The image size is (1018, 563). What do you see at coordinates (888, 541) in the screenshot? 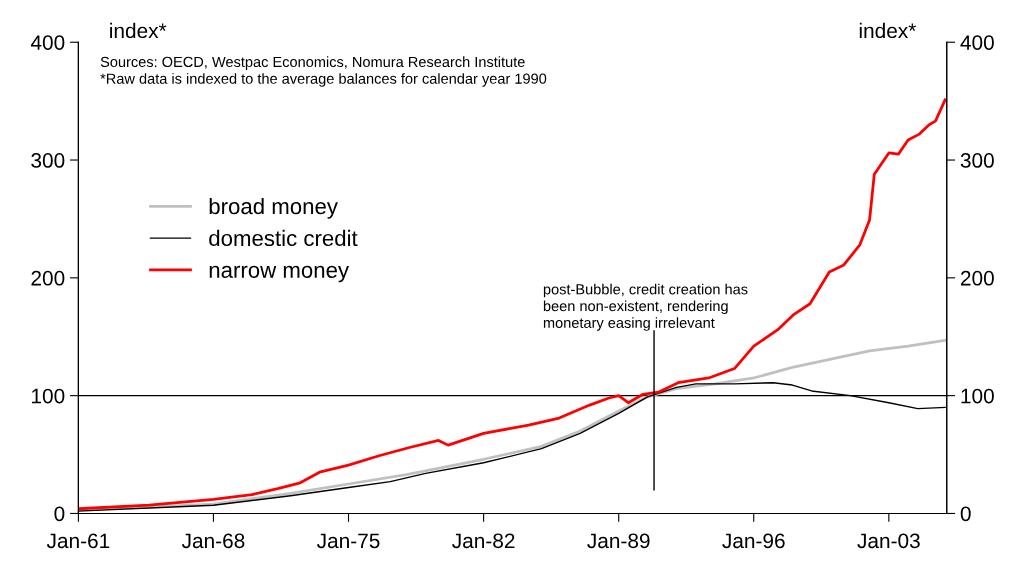
I see `x-tick-label: Jan-03` at bounding box center [888, 541].